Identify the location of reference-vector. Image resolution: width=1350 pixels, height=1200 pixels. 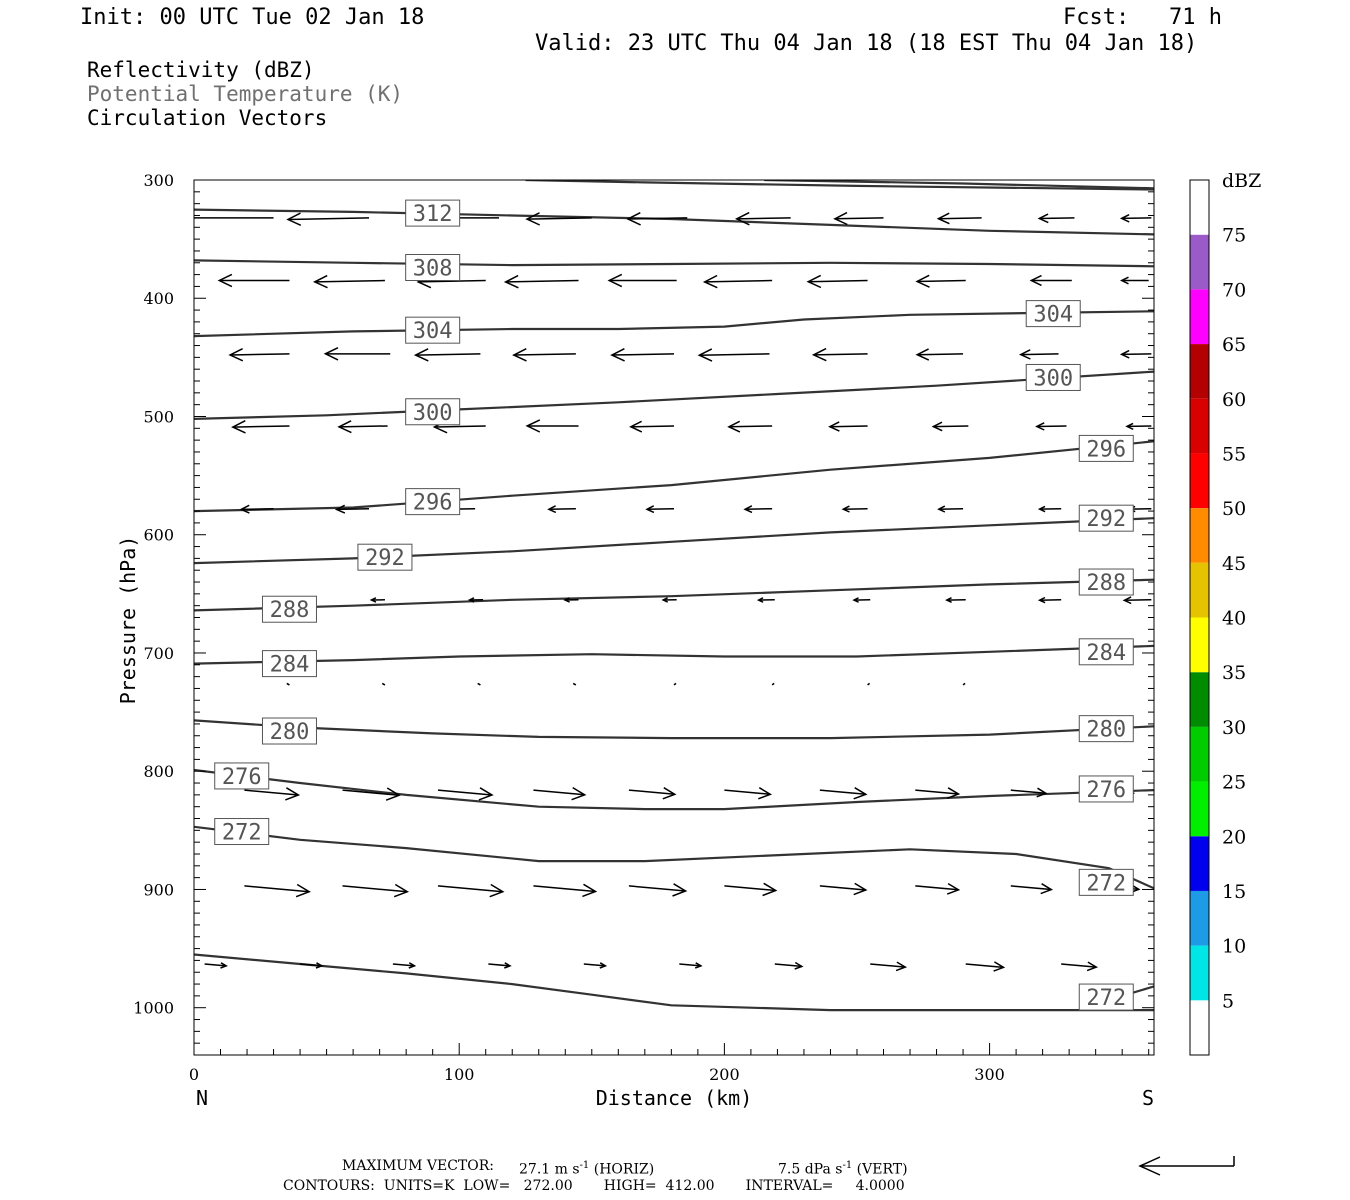
(1186, 1166).